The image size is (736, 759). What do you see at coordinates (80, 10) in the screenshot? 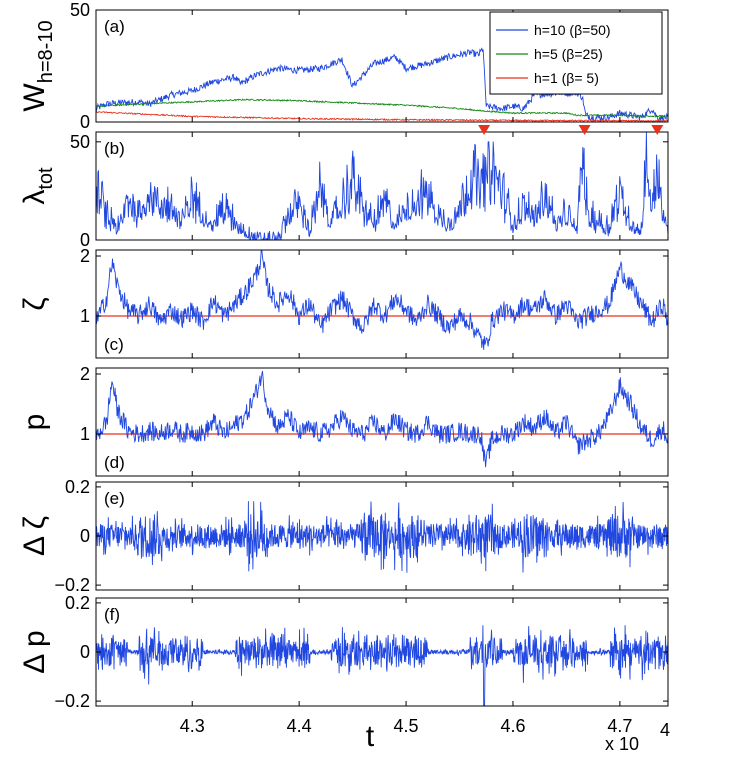
I see `y-tick-label-a-1: 50` at bounding box center [80, 10].